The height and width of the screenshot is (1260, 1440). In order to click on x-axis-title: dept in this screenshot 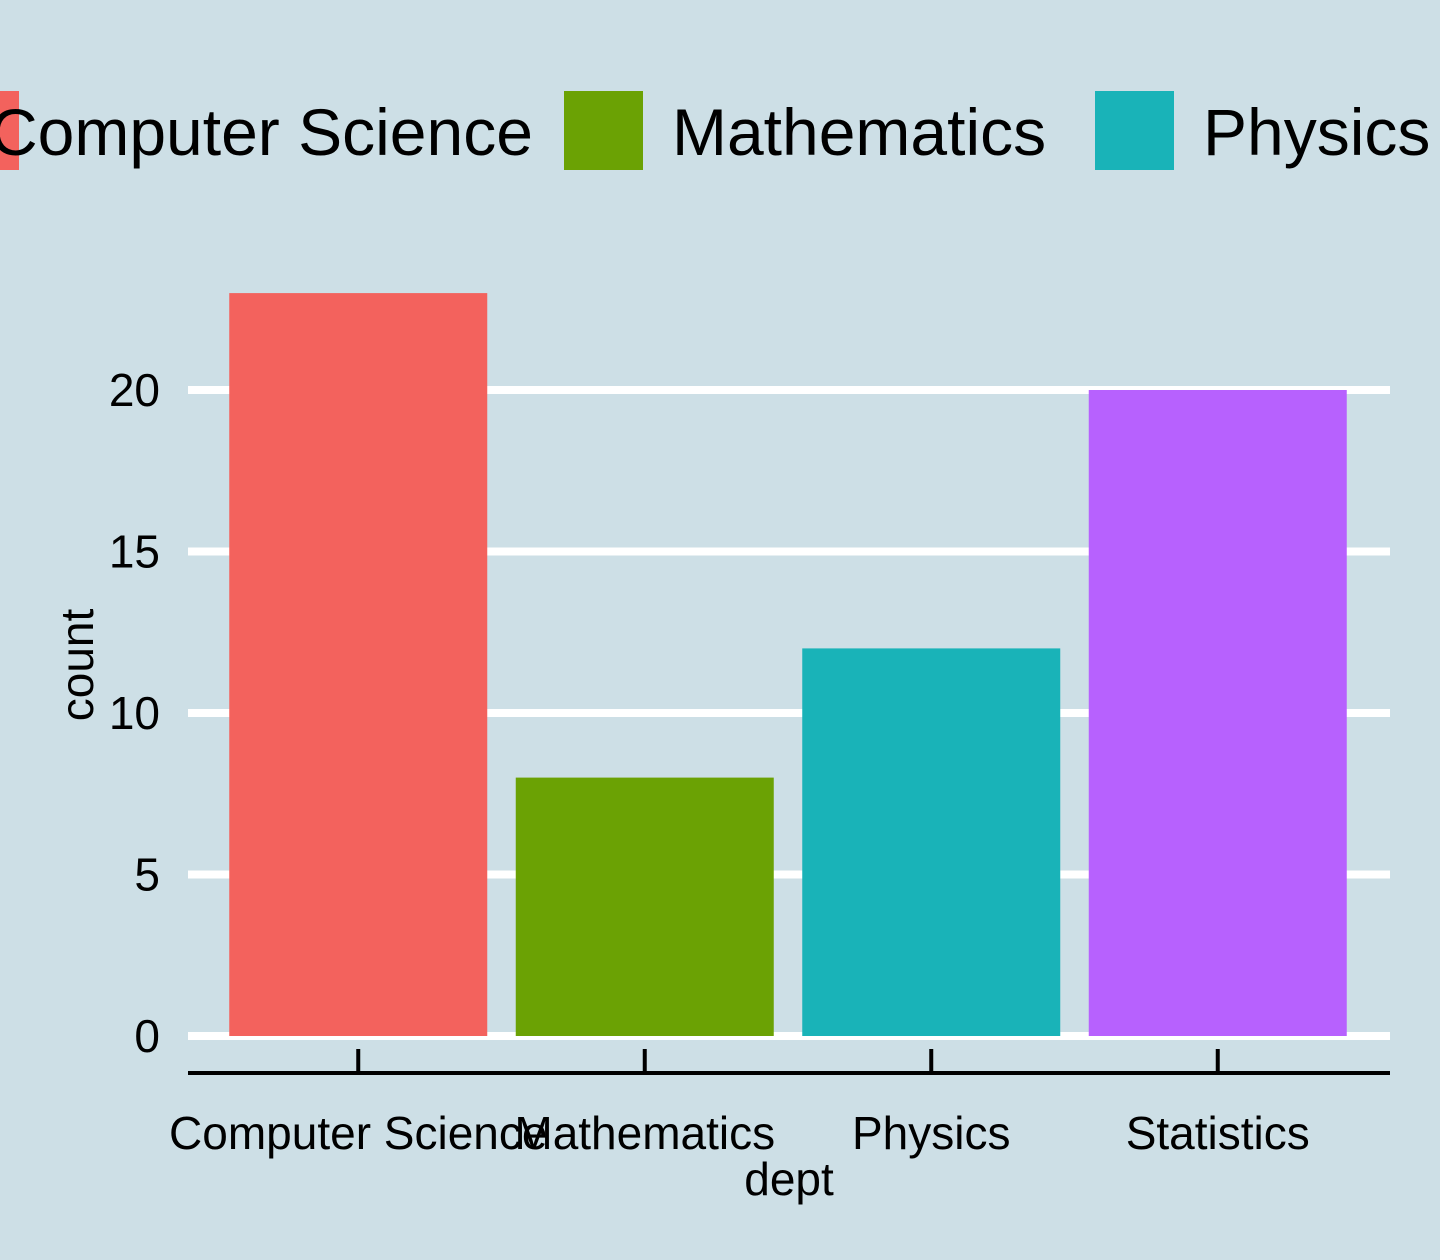, I will do `click(789, 1179)`.